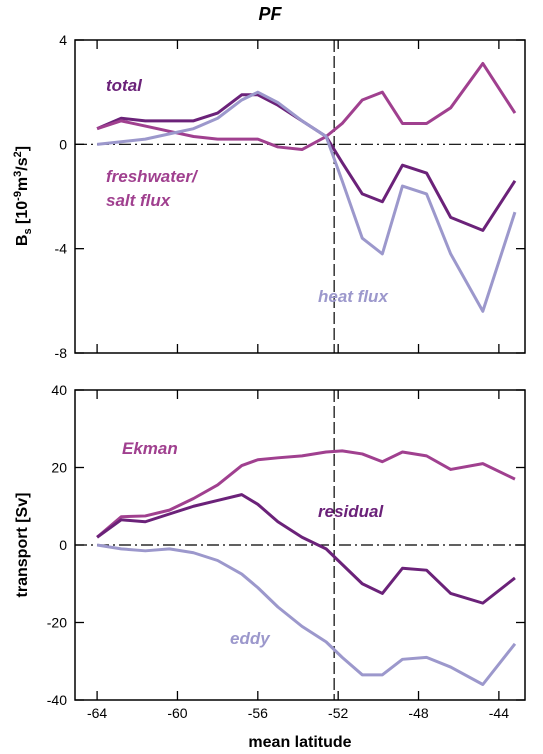 This screenshot has width=543, height=754. I want to click on label-part: [10, so click(22, 215).